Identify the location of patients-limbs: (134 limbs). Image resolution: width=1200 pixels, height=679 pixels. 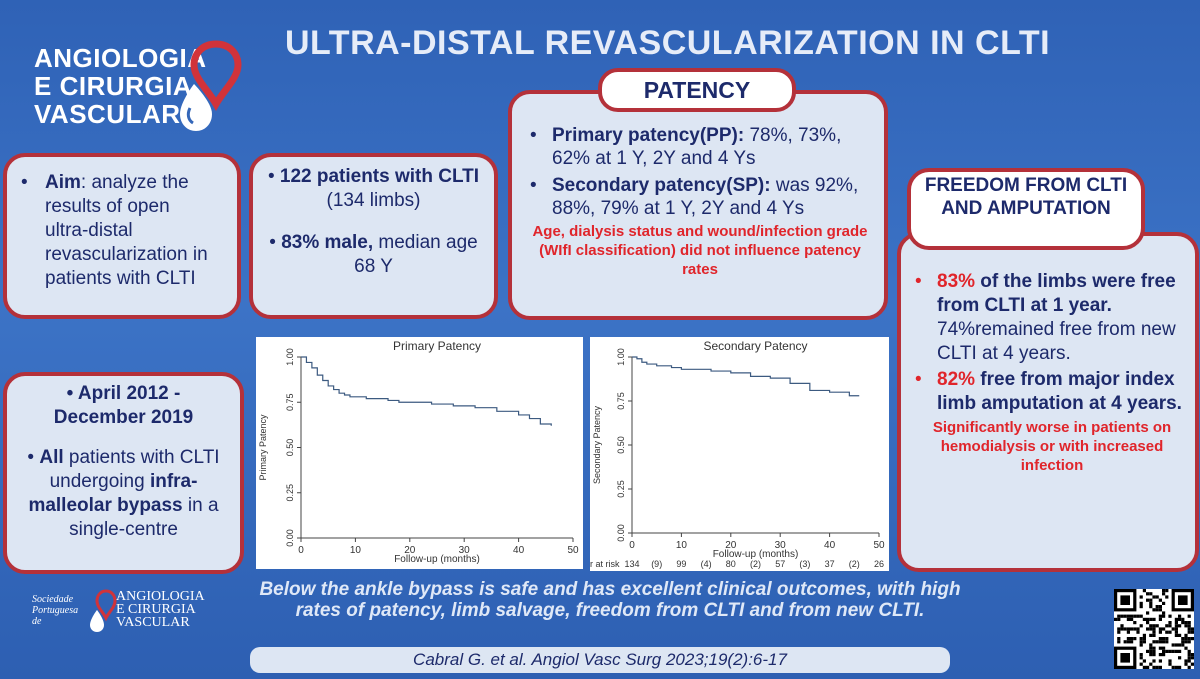
(373, 200).